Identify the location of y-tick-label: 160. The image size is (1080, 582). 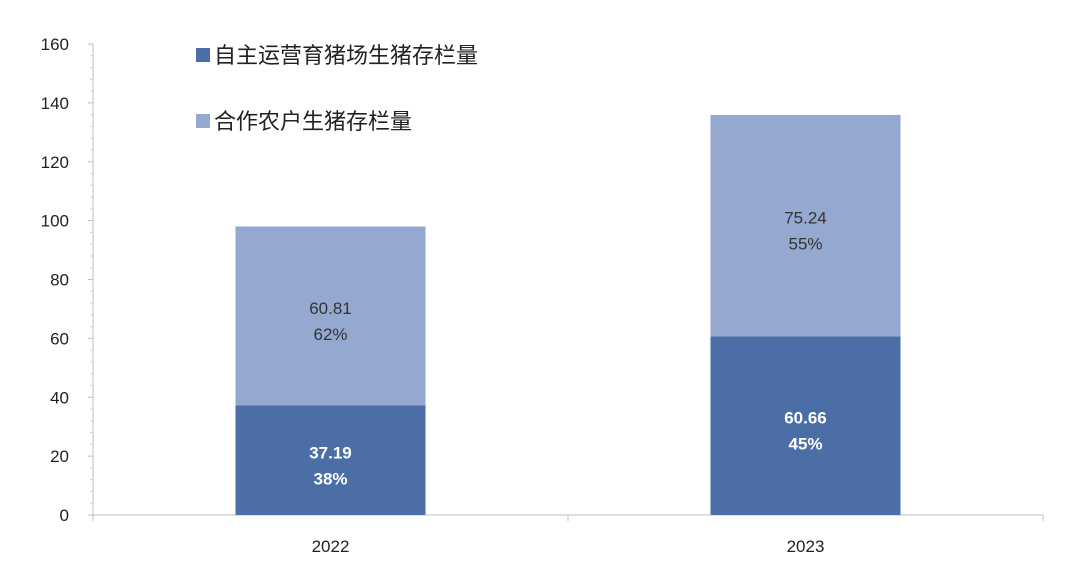
(55, 44).